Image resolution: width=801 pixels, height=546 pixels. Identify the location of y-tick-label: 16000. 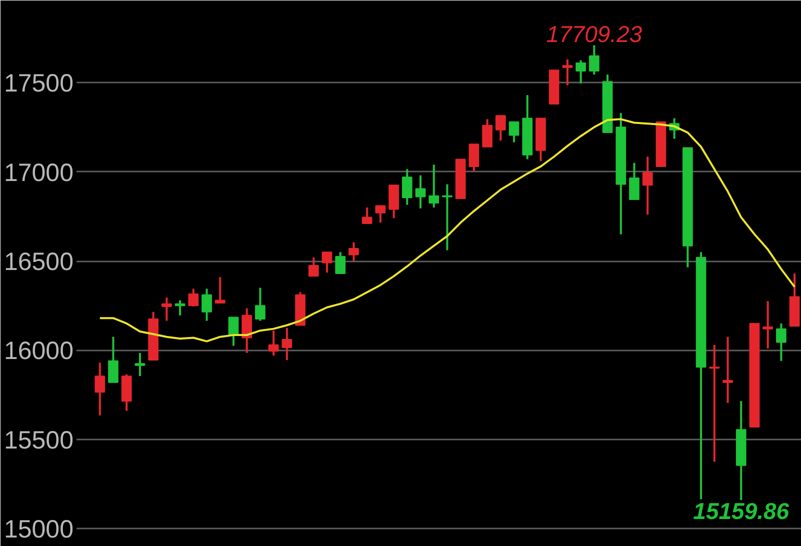
(39, 351).